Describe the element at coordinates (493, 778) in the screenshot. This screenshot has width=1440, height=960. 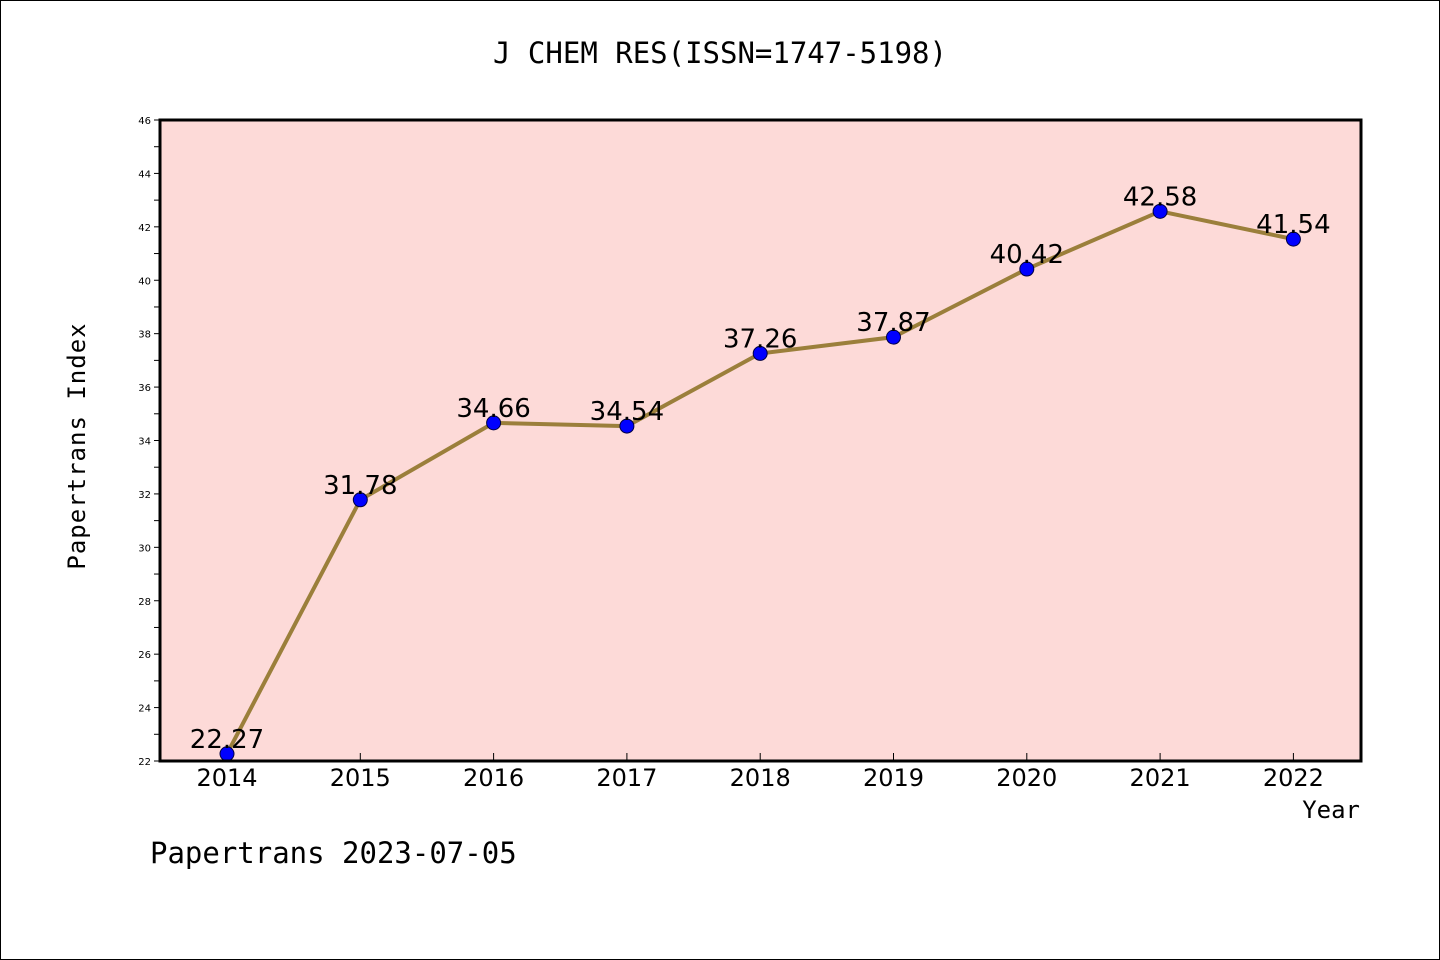
I see `x-tick-label: 2016` at that location.